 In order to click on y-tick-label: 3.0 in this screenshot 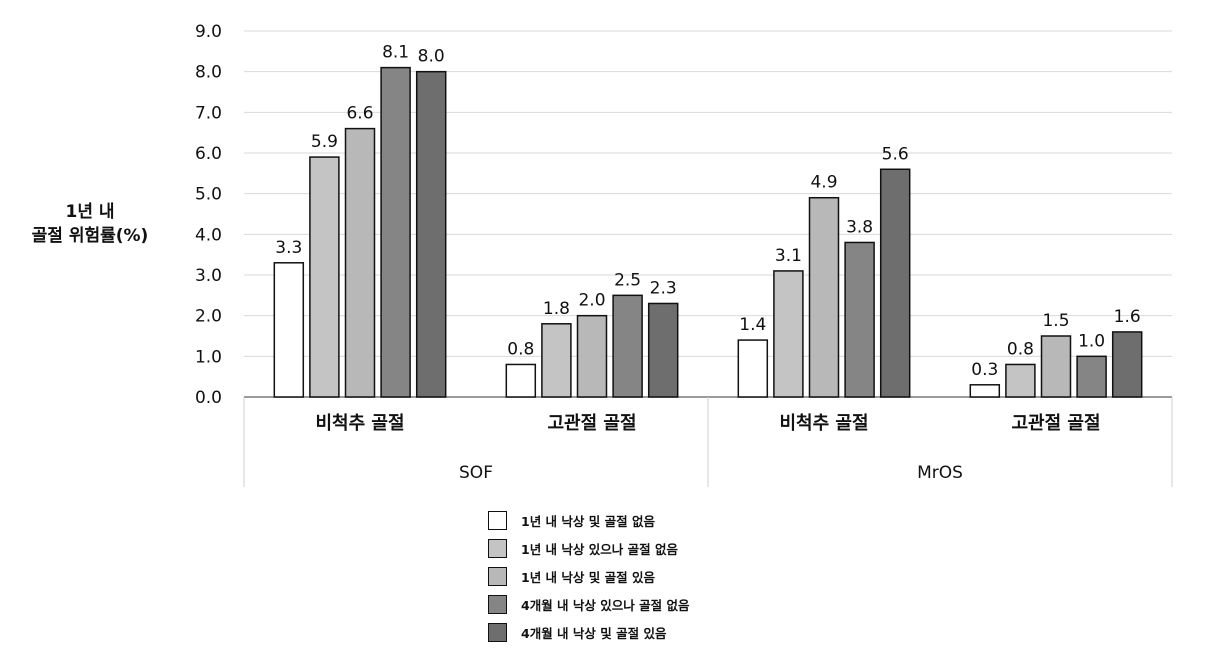, I will do `click(208, 276)`.